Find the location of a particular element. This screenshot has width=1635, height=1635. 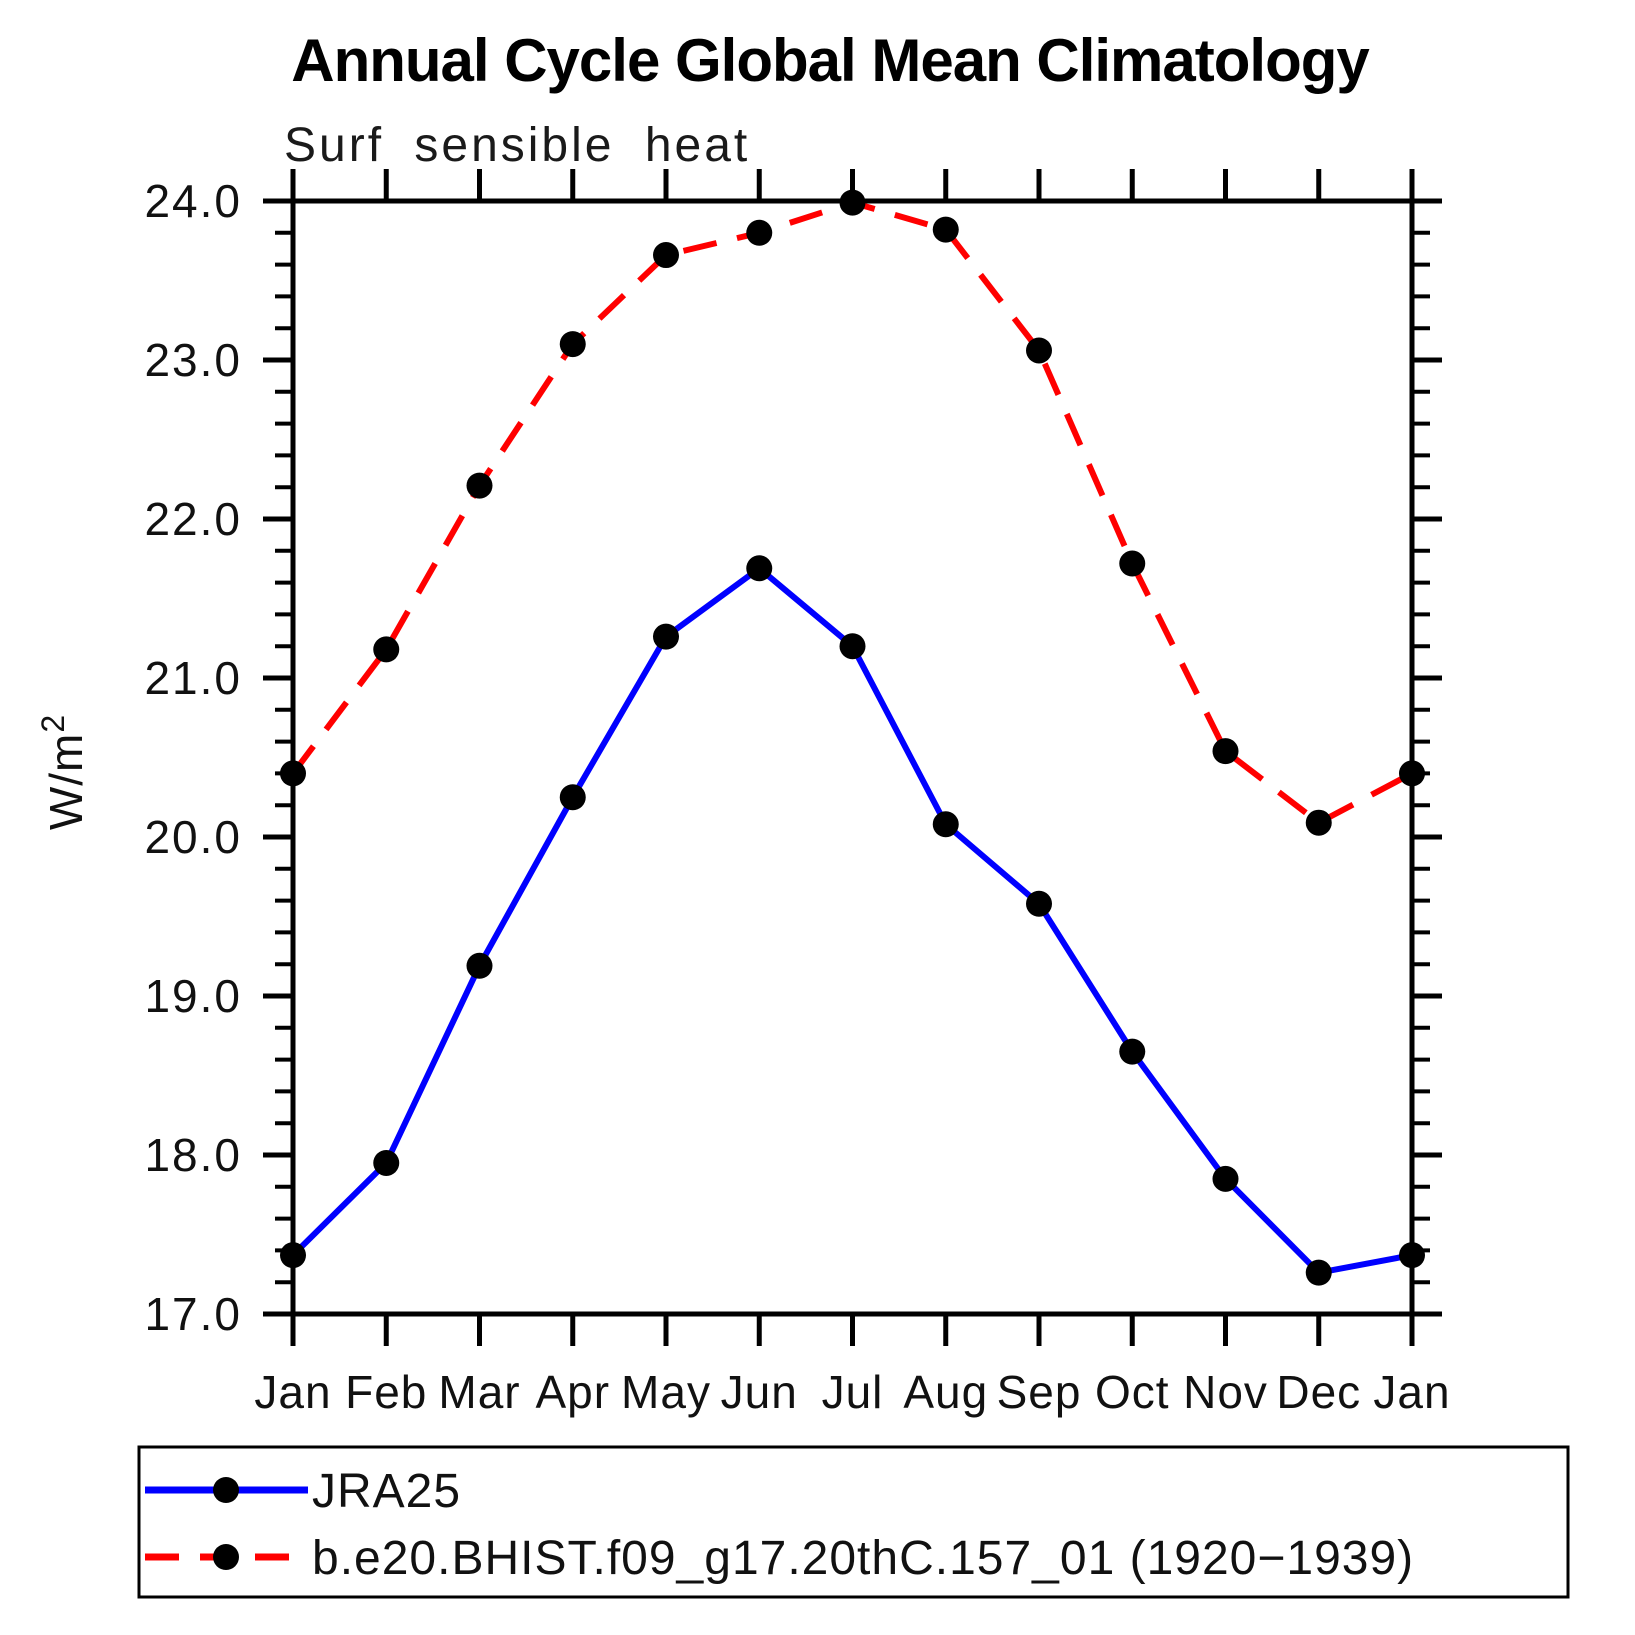

x-tick-label: Nov is located at coordinates (1225, 1392).